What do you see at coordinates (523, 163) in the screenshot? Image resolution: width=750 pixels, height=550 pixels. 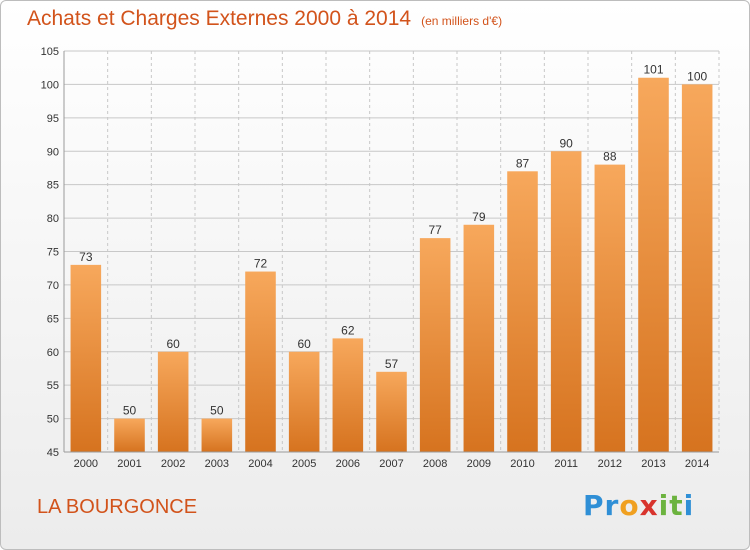 I see `value-label-2010: 87` at bounding box center [523, 163].